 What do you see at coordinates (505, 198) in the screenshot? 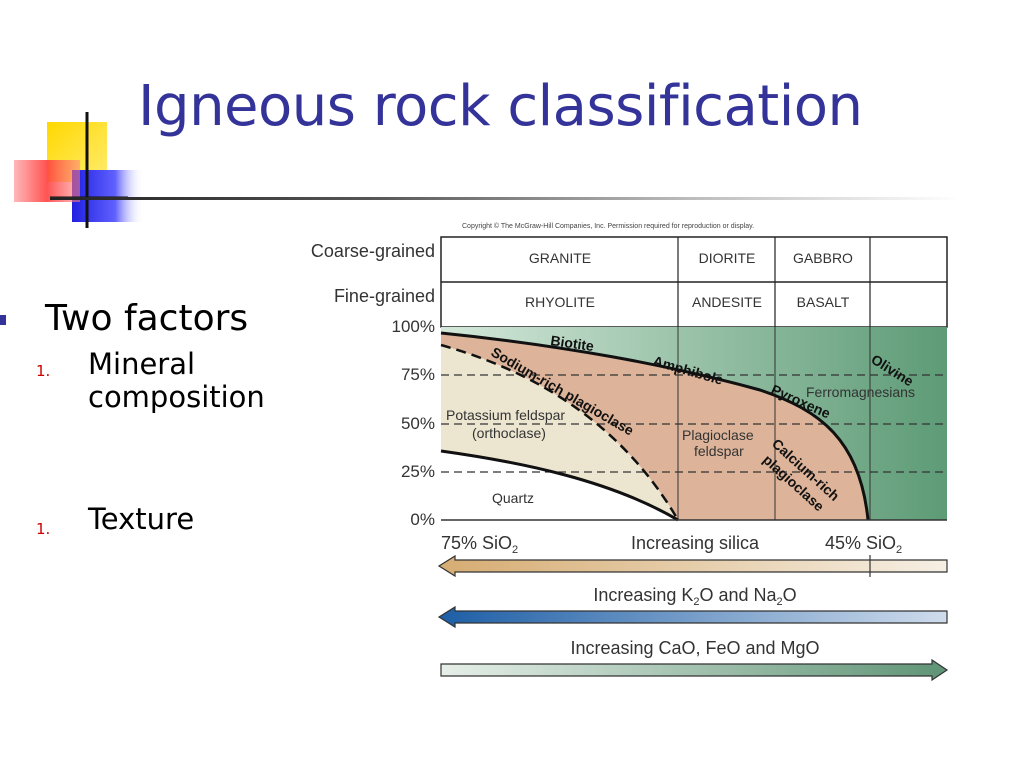
I see `title-divider` at bounding box center [505, 198].